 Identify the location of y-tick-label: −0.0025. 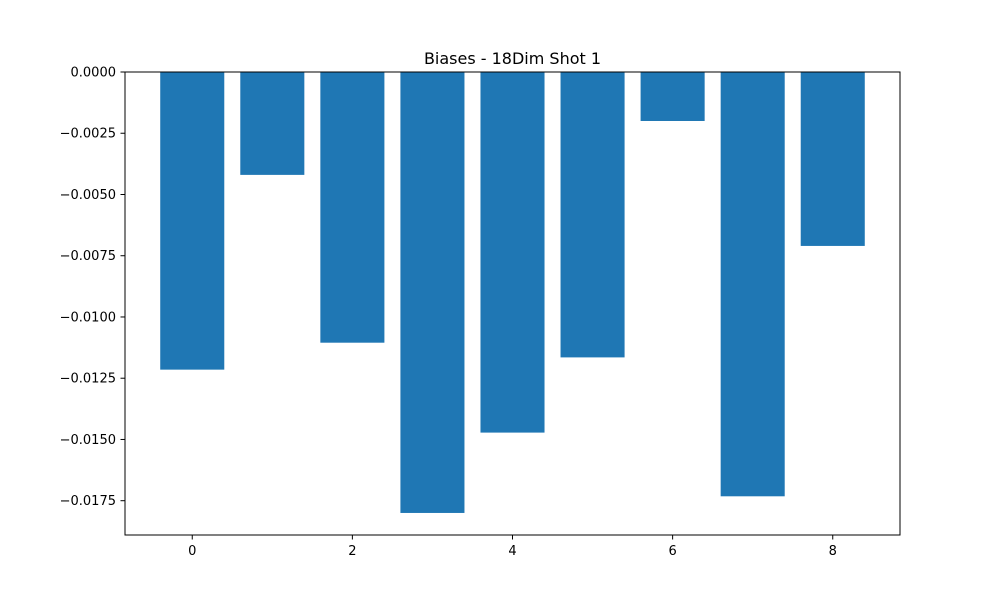
(88, 134).